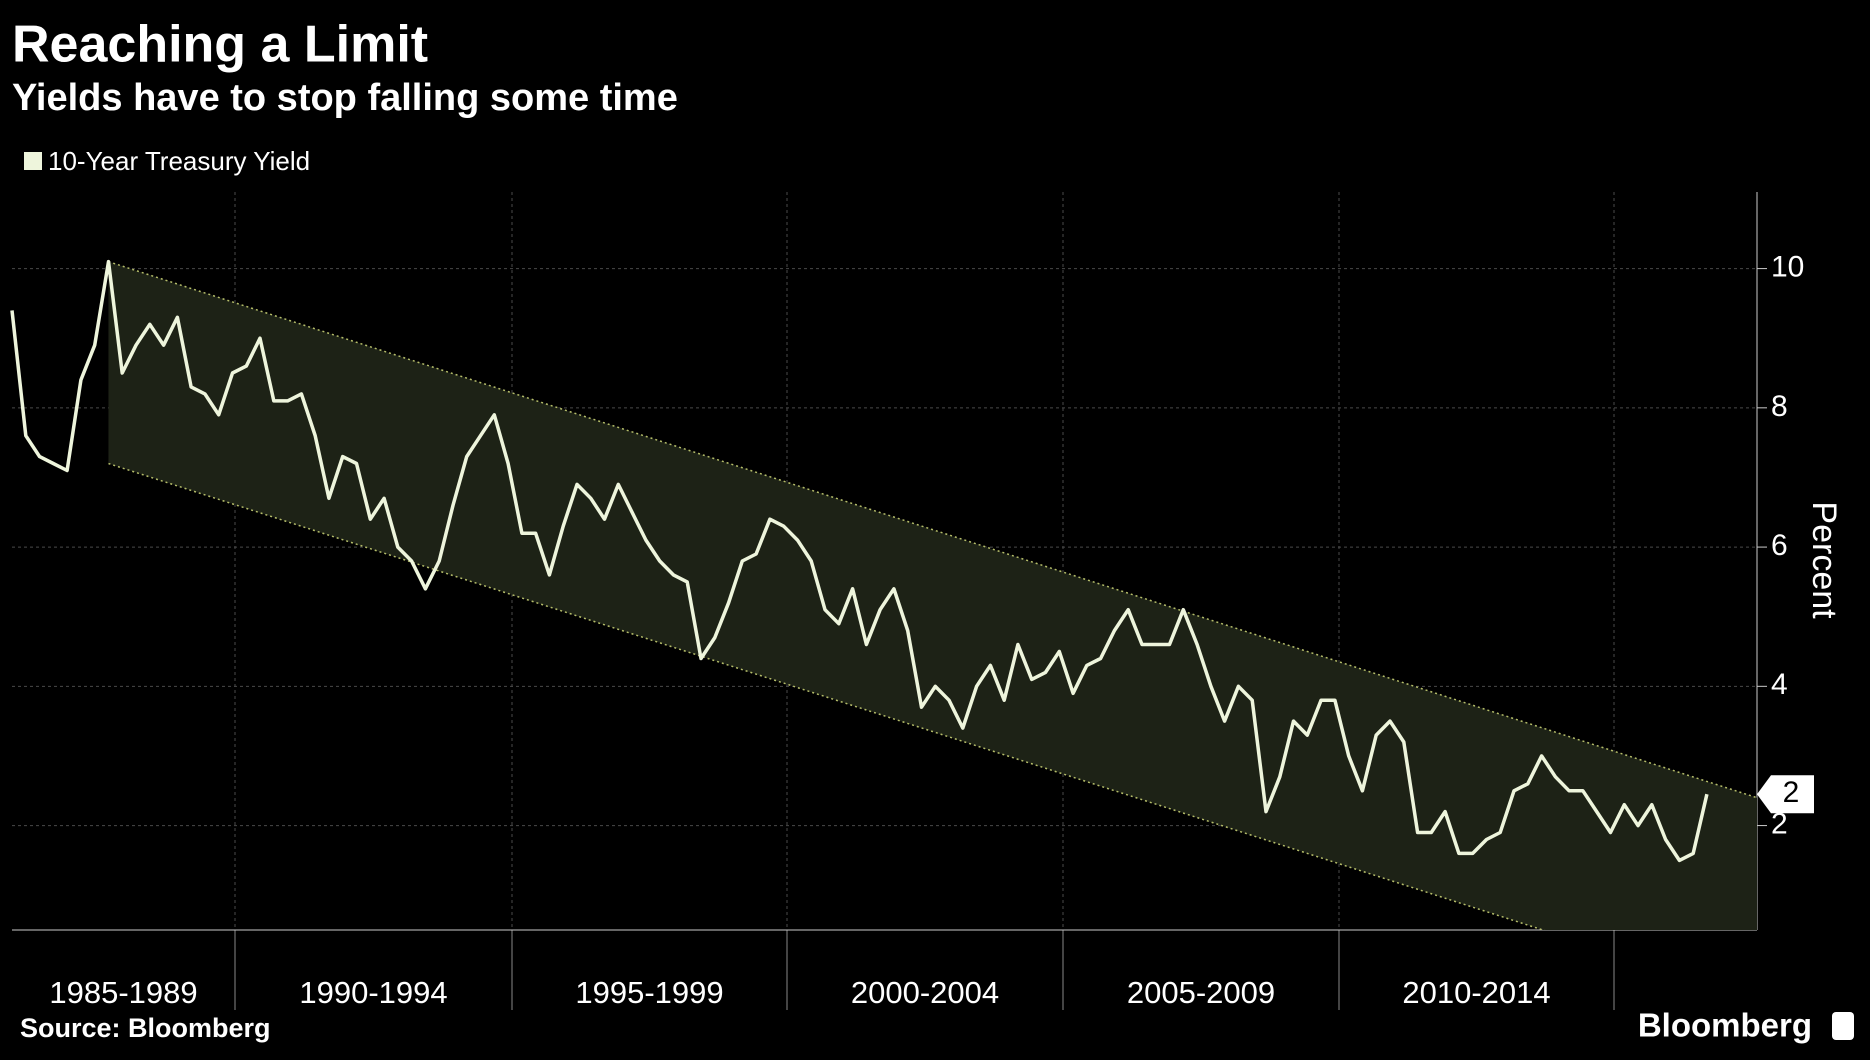 This screenshot has width=1870, height=1060. Describe the element at coordinates (220, 45) in the screenshot. I see `chart-title: Reaching a Limit` at that location.